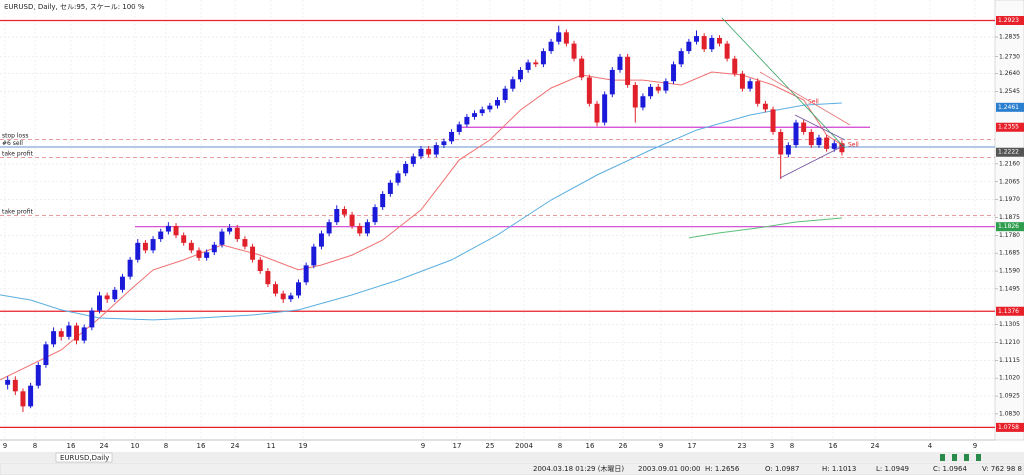 The width and height of the screenshot is (1024, 475). Describe the element at coordinates (578, 468) in the screenshot. I see `status-text: 2004.03.18 01:29 (木曜日)` at that location.